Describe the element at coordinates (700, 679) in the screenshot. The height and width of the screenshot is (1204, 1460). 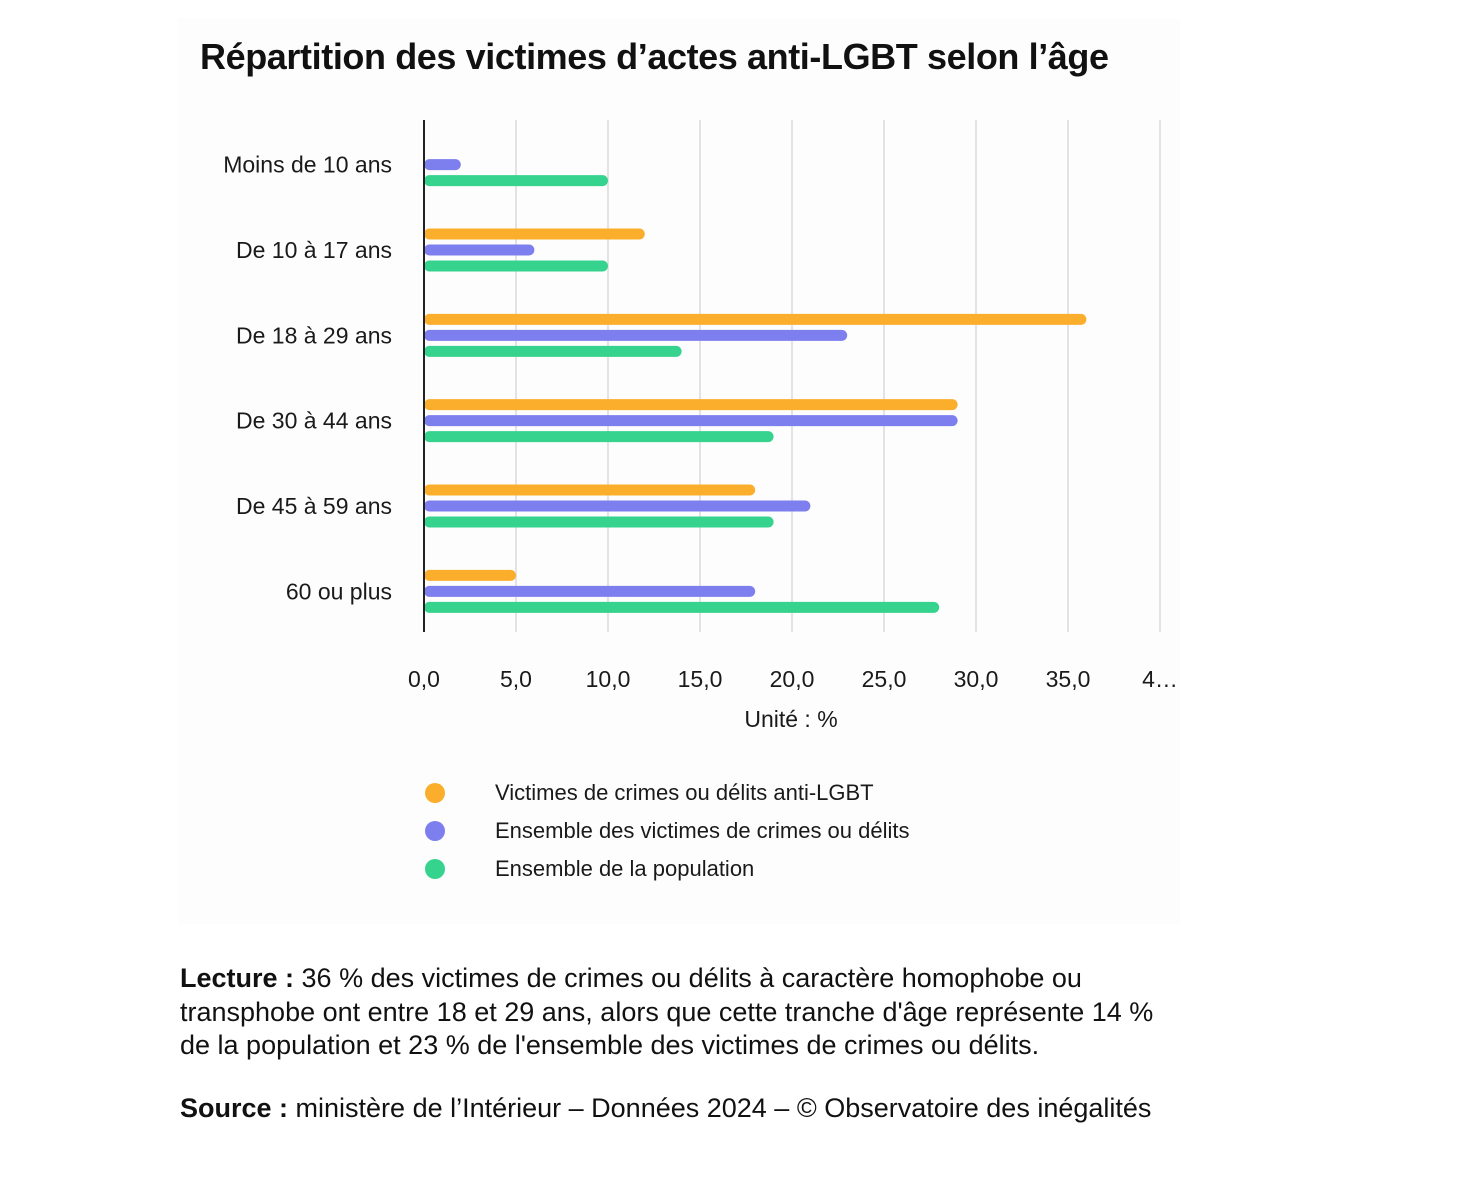
I see `x-tick-label: 15,0` at that location.